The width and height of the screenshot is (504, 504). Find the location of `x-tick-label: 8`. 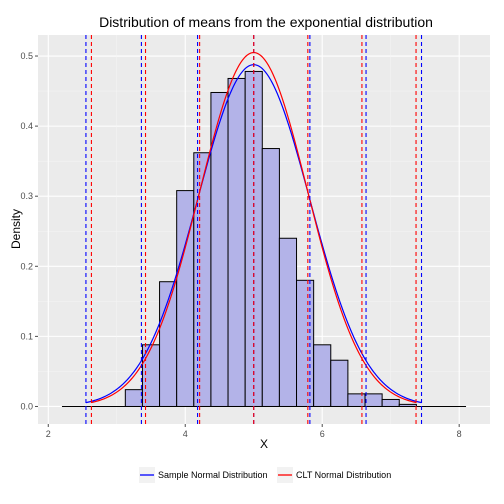

x-tick-label: 8 is located at coordinates (459, 434).